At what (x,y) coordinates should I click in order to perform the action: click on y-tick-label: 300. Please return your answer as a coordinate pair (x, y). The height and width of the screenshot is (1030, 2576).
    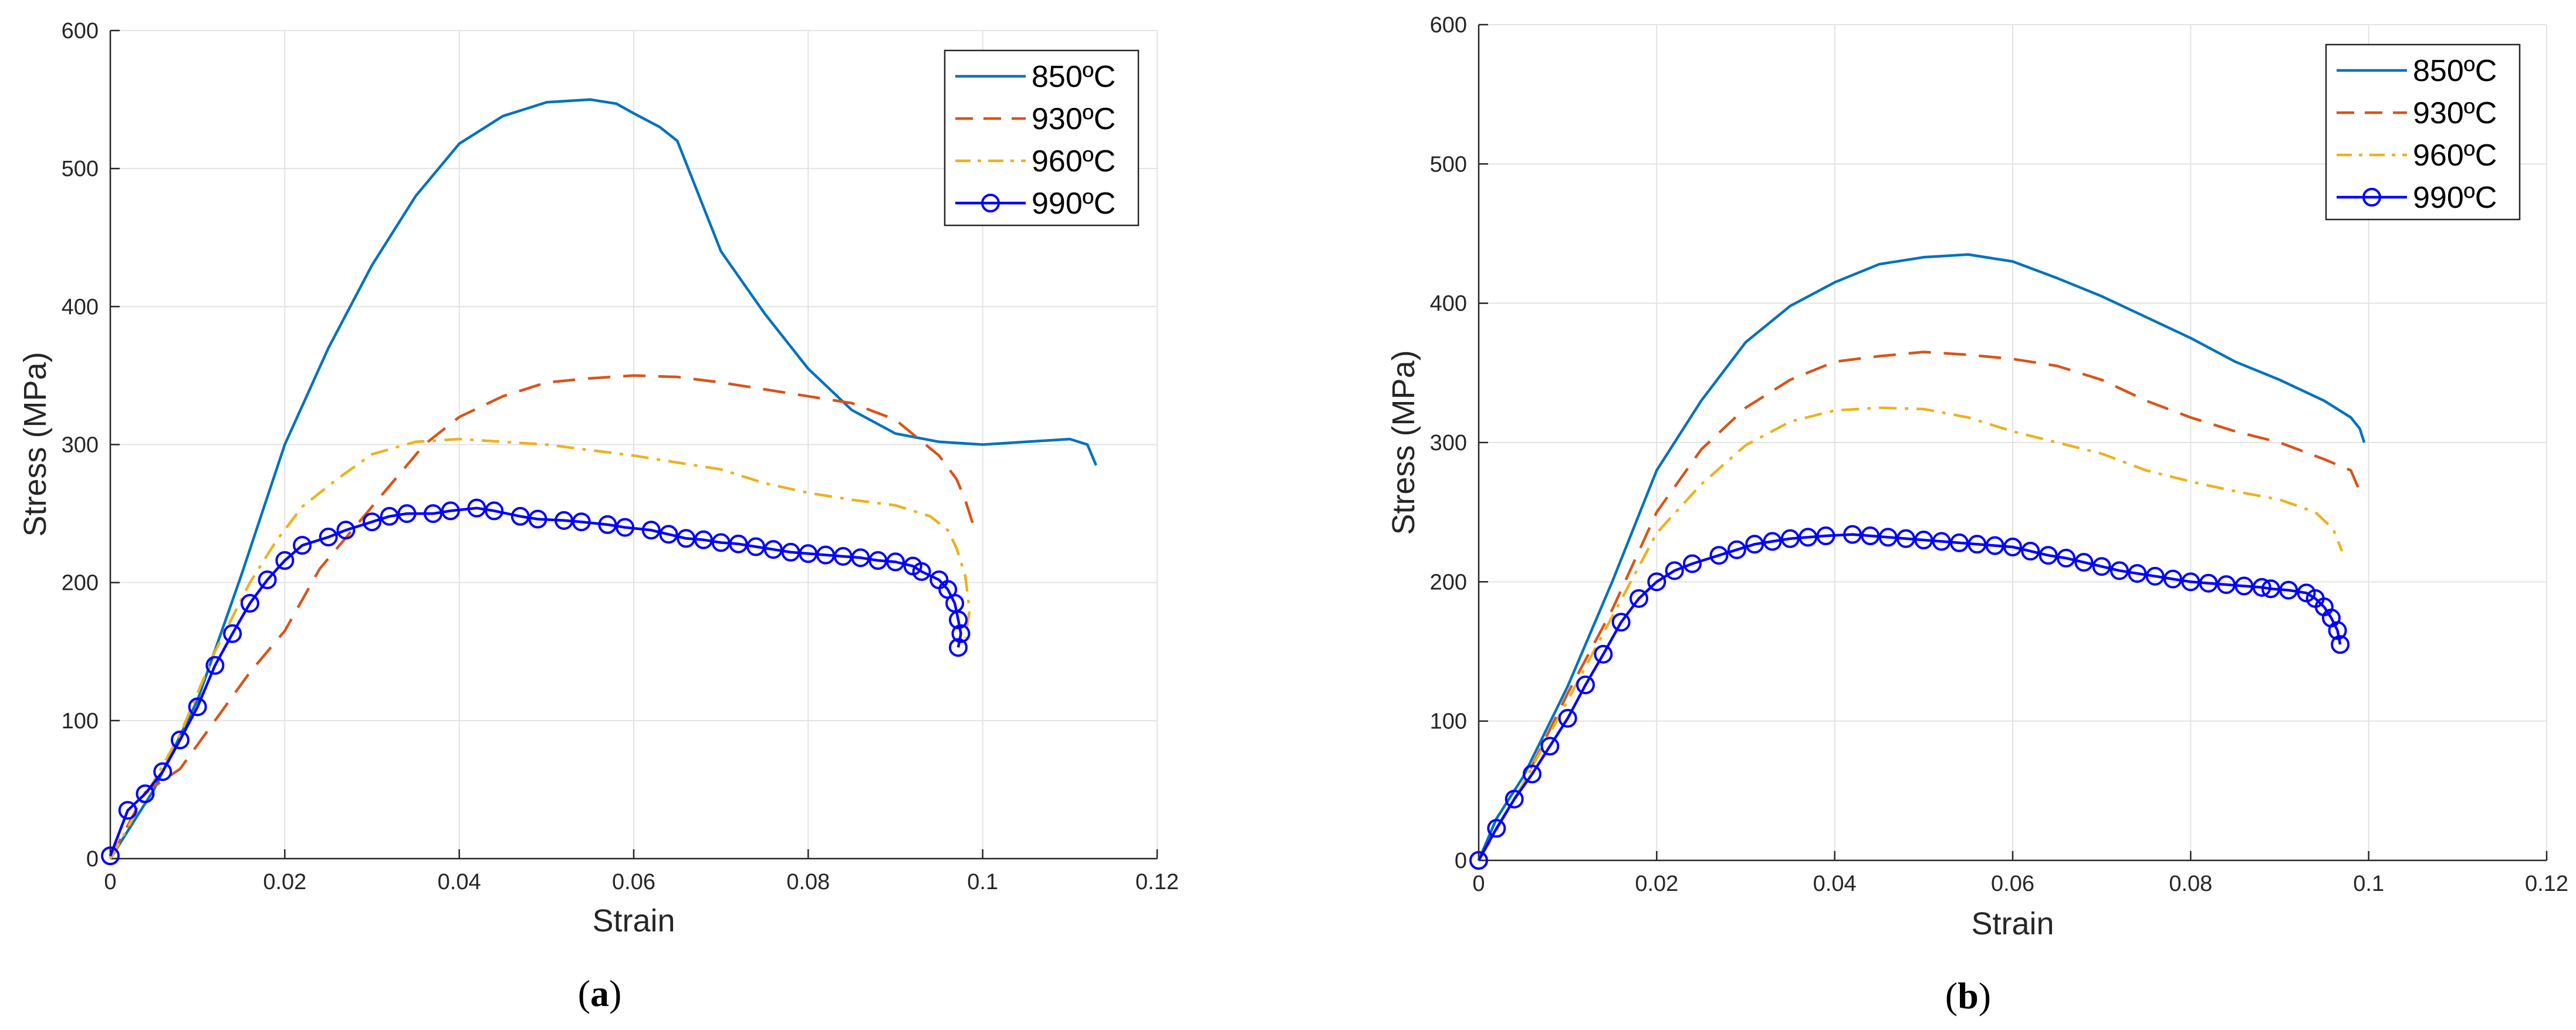
    Looking at the image, I should click on (80, 445).